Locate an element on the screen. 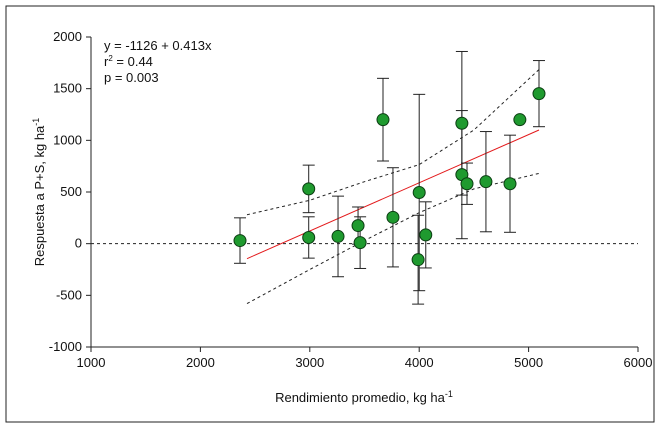  y-tick-label: -1000 is located at coordinates (65, 346).